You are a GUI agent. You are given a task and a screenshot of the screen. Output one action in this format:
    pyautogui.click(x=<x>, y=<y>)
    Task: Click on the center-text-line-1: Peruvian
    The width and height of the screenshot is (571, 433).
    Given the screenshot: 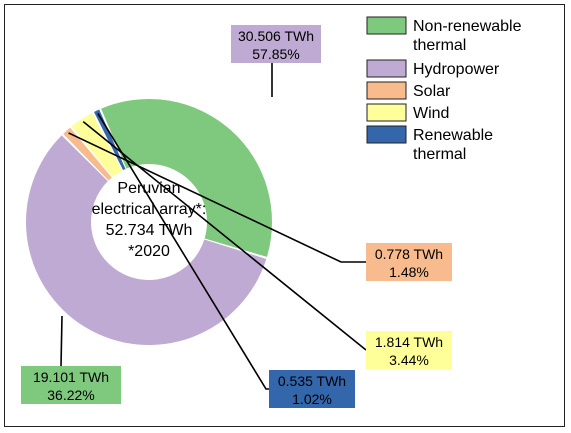 What is the action you would take?
    pyautogui.click(x=148, y=188)
    